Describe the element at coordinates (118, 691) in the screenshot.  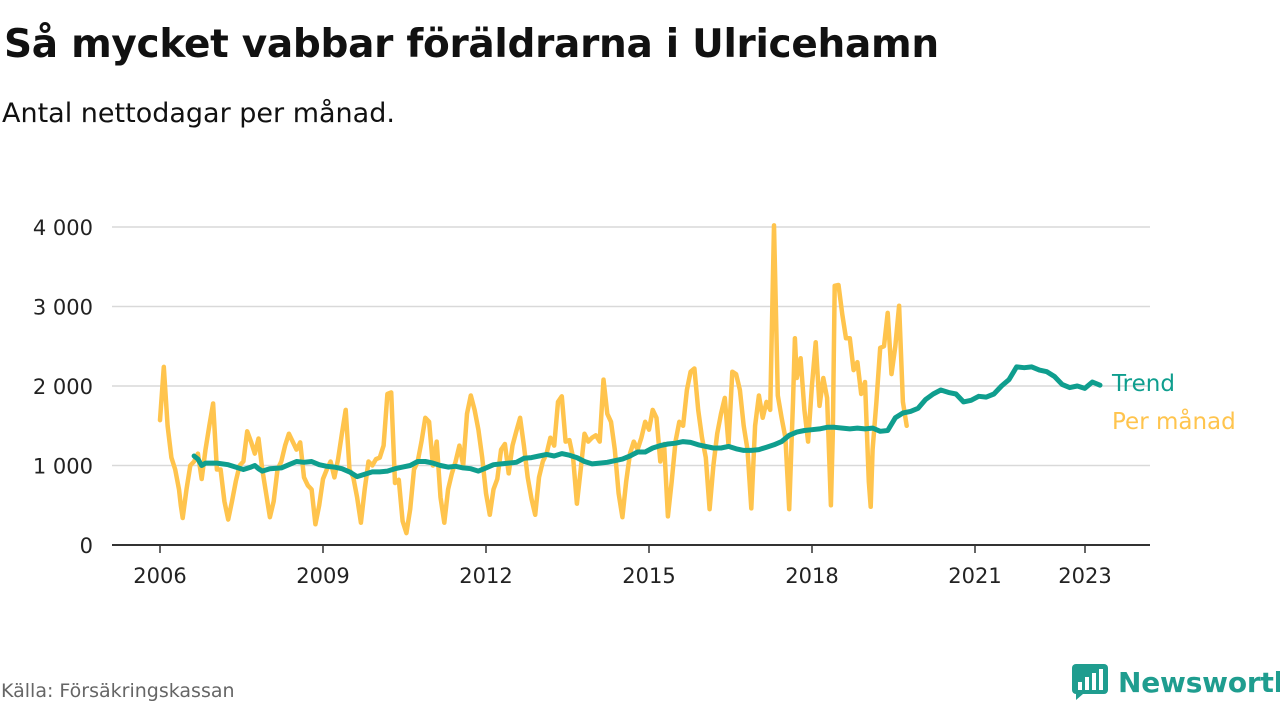
I see `source-note: Källa: Försäkringskassan` at that location.